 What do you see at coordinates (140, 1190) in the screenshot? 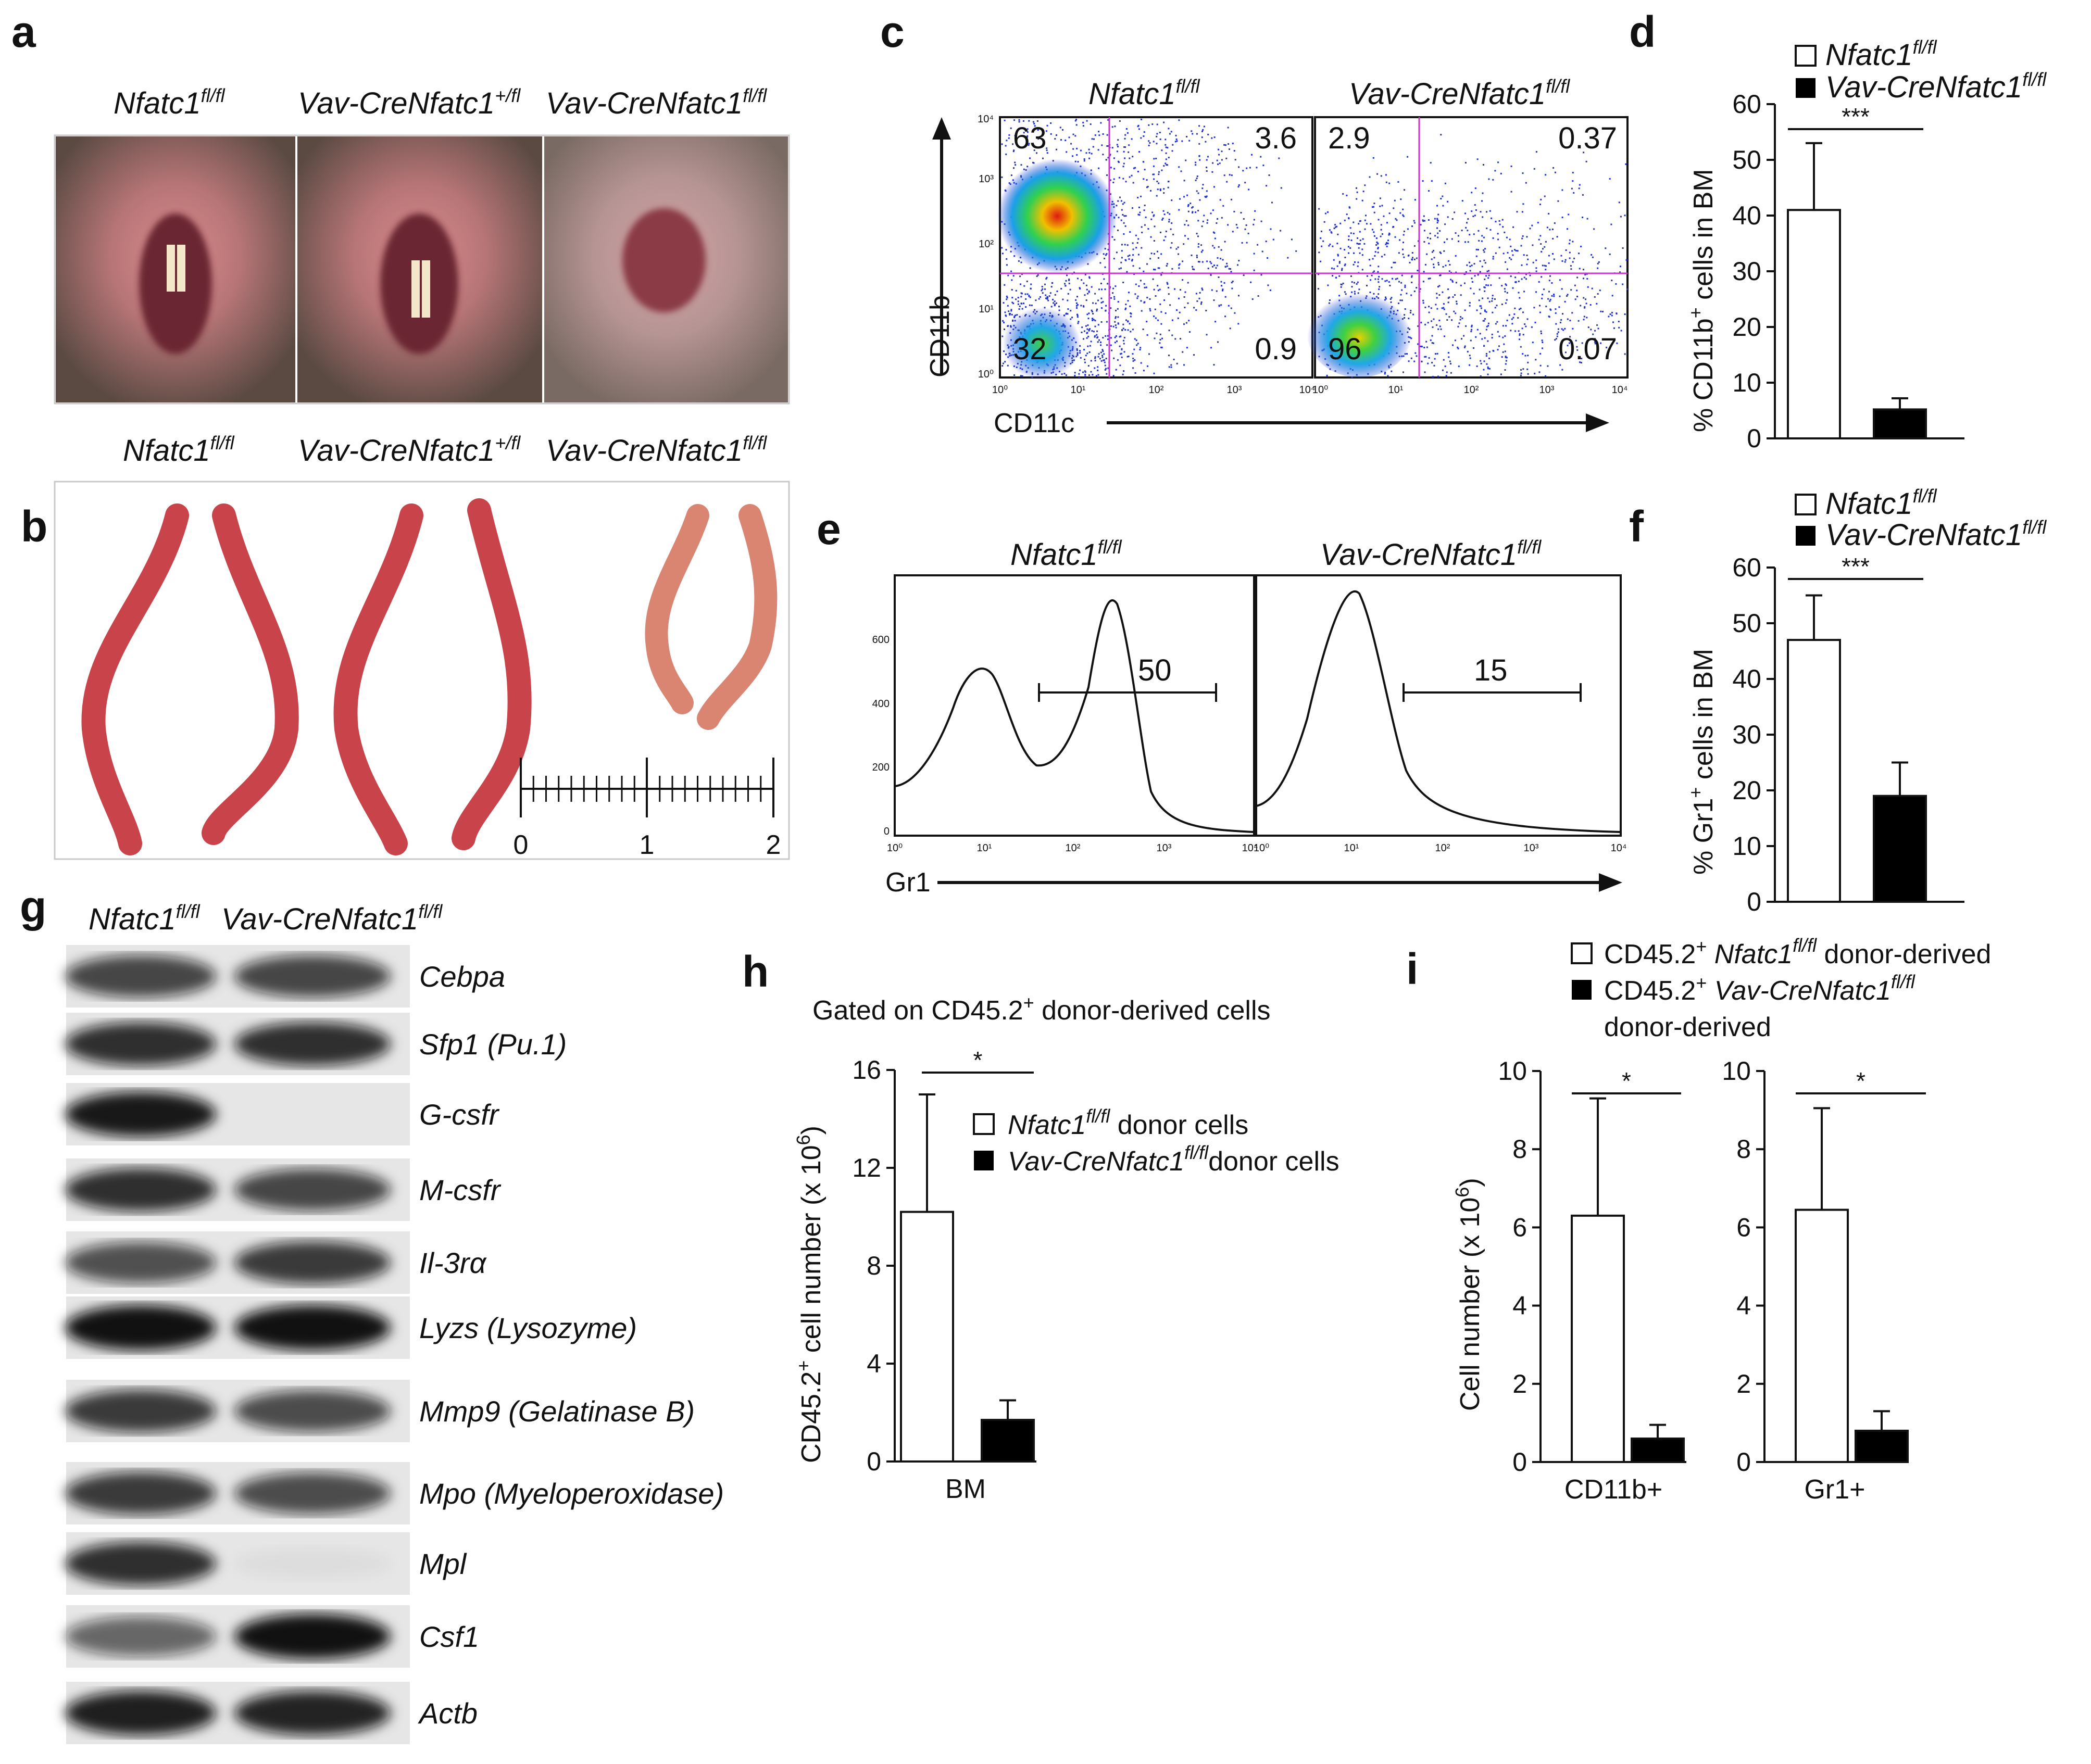
I see `blot-band` at bounding box center [140, 1190].